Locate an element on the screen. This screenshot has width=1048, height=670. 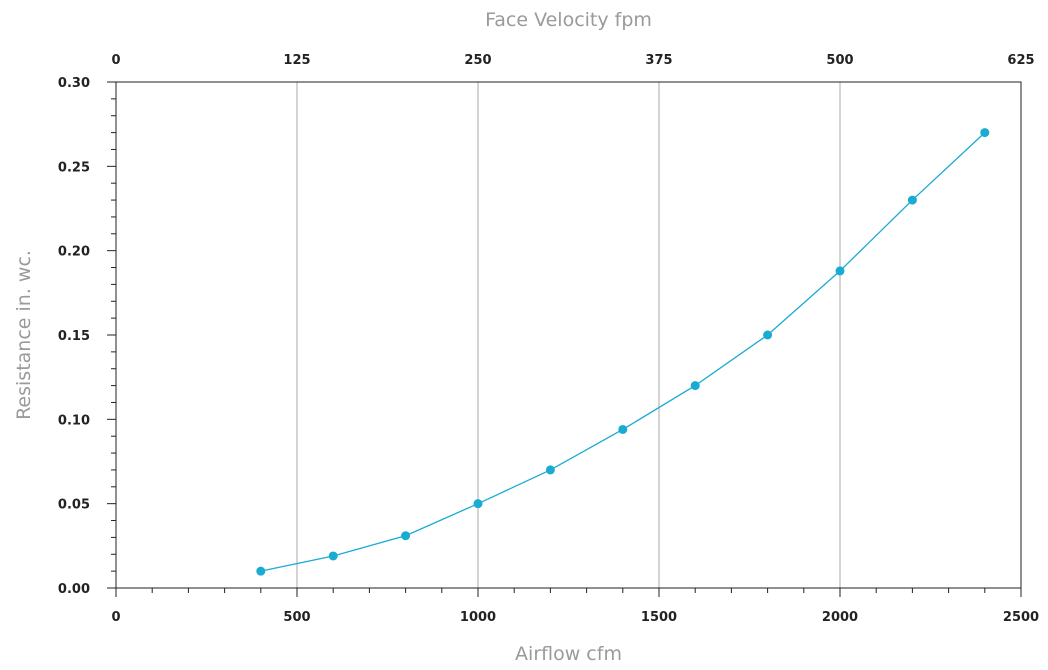
x-tick-label: 1000 is located at coordinates (478, 617).